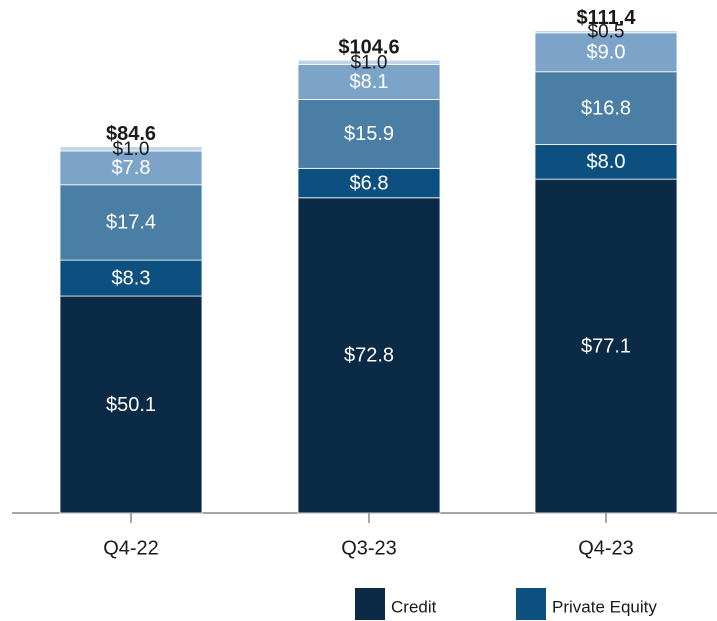  Describe the element at coordinates (604, 606) in the screenshot. I see `legend-label: Private Equity` at that location.